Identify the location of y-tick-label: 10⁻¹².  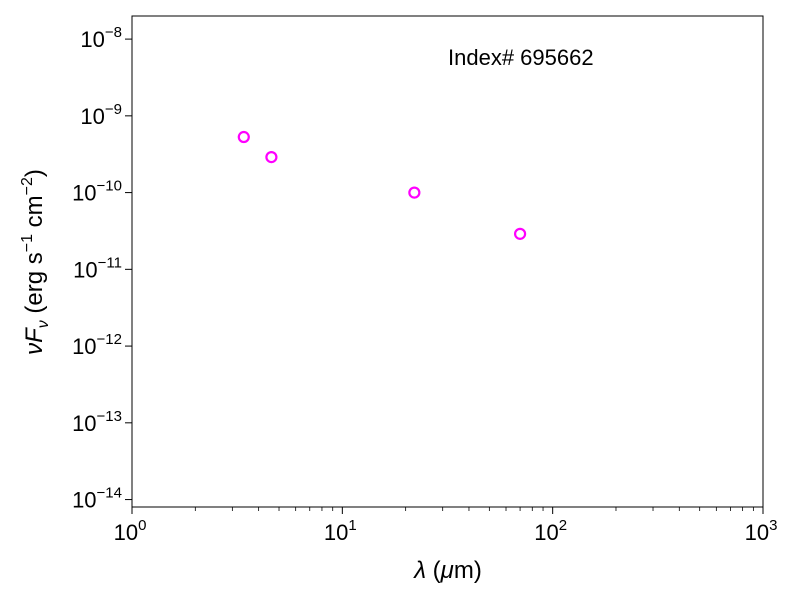
(97, 345).